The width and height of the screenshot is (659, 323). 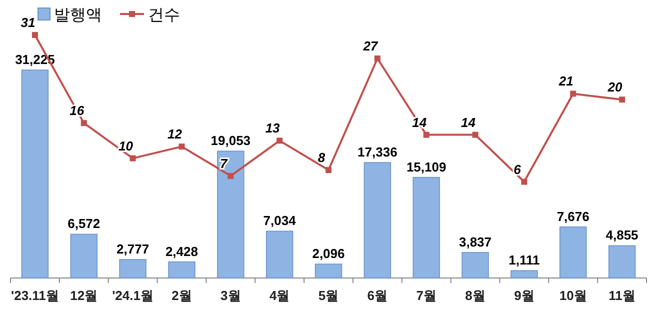 What do you see at coordinates (279, 295) in the screenshot?
I see `x-tick-label: 4월` at bounding box center [279, 295].